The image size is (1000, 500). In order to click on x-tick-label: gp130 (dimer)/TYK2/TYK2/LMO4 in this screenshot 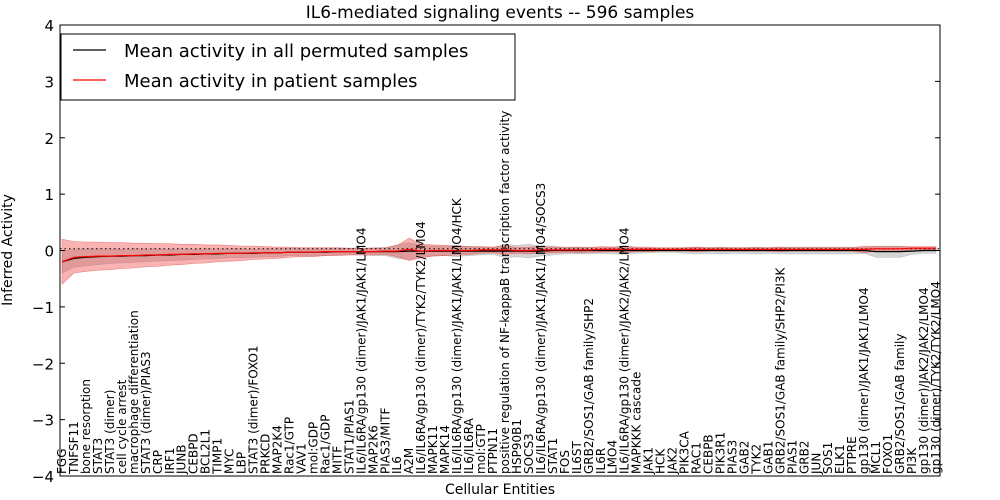, I will do `click(936, 377)`.